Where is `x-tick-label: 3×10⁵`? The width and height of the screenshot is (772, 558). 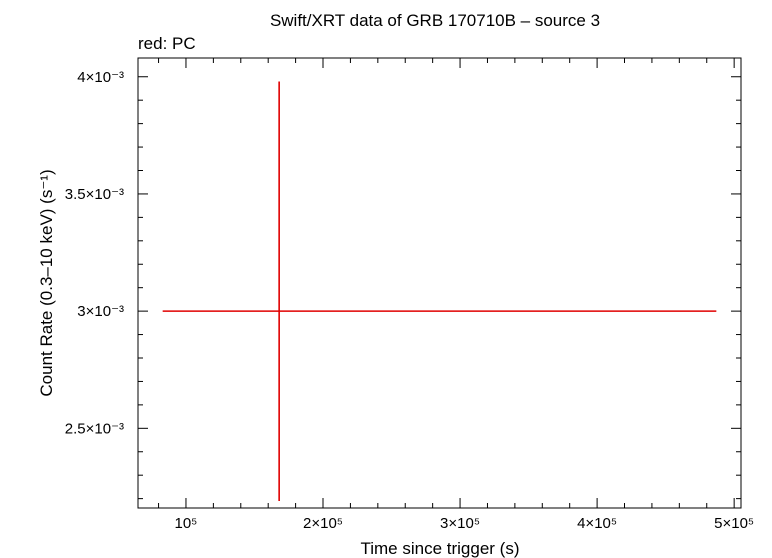 x-tick-label: 3×10⁵ is located at coordinates (460, 523).